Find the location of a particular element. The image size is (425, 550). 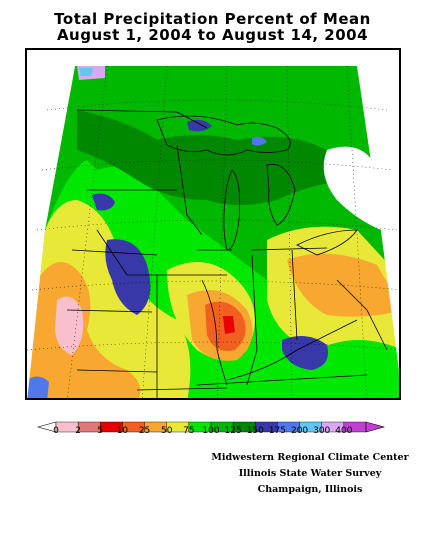

border-mo-ar is located at coordinates (182, 389).